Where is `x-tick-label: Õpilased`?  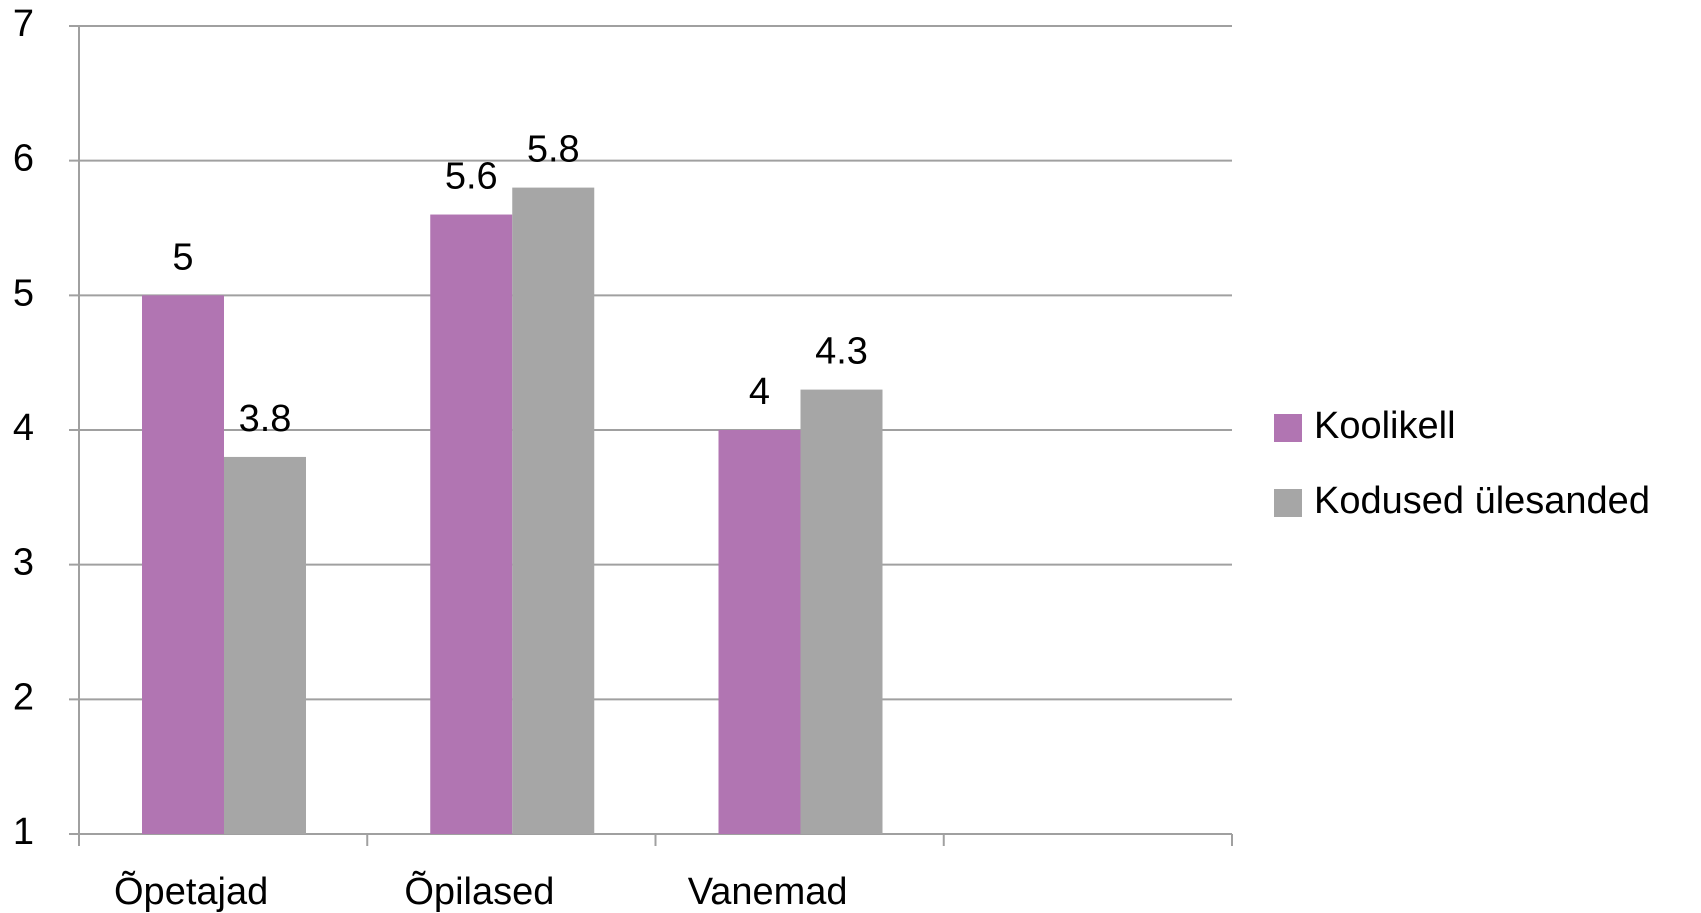 x-tick-label: Õpilased is located at coordinates (479, 891).